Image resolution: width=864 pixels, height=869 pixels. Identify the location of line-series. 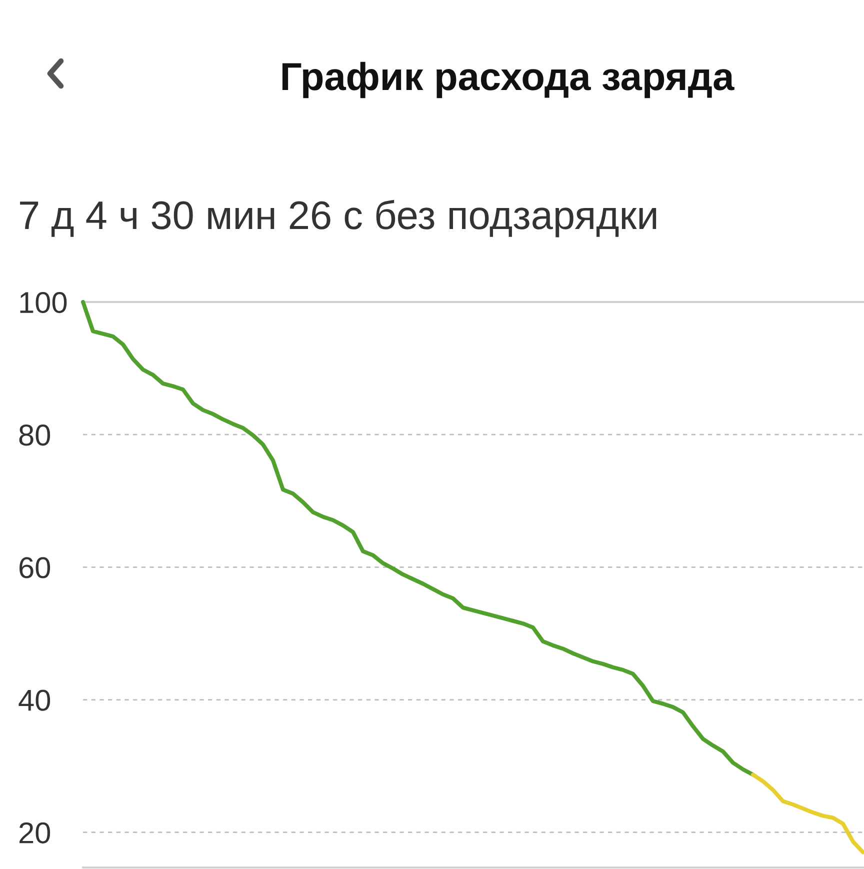
(807, 813).